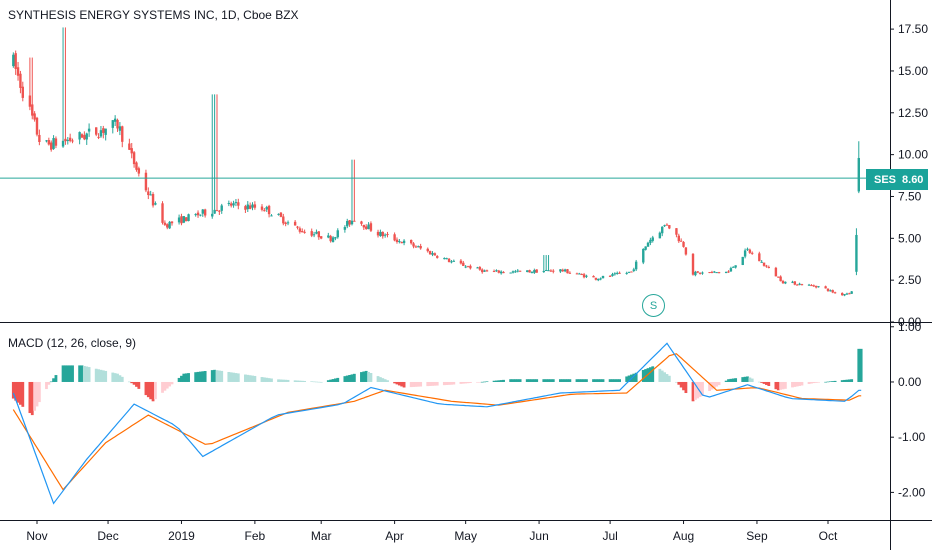  Describe the element at coordinates (910, 322) in the screenshot. I see `price-axis-label: 0.00` at that location.